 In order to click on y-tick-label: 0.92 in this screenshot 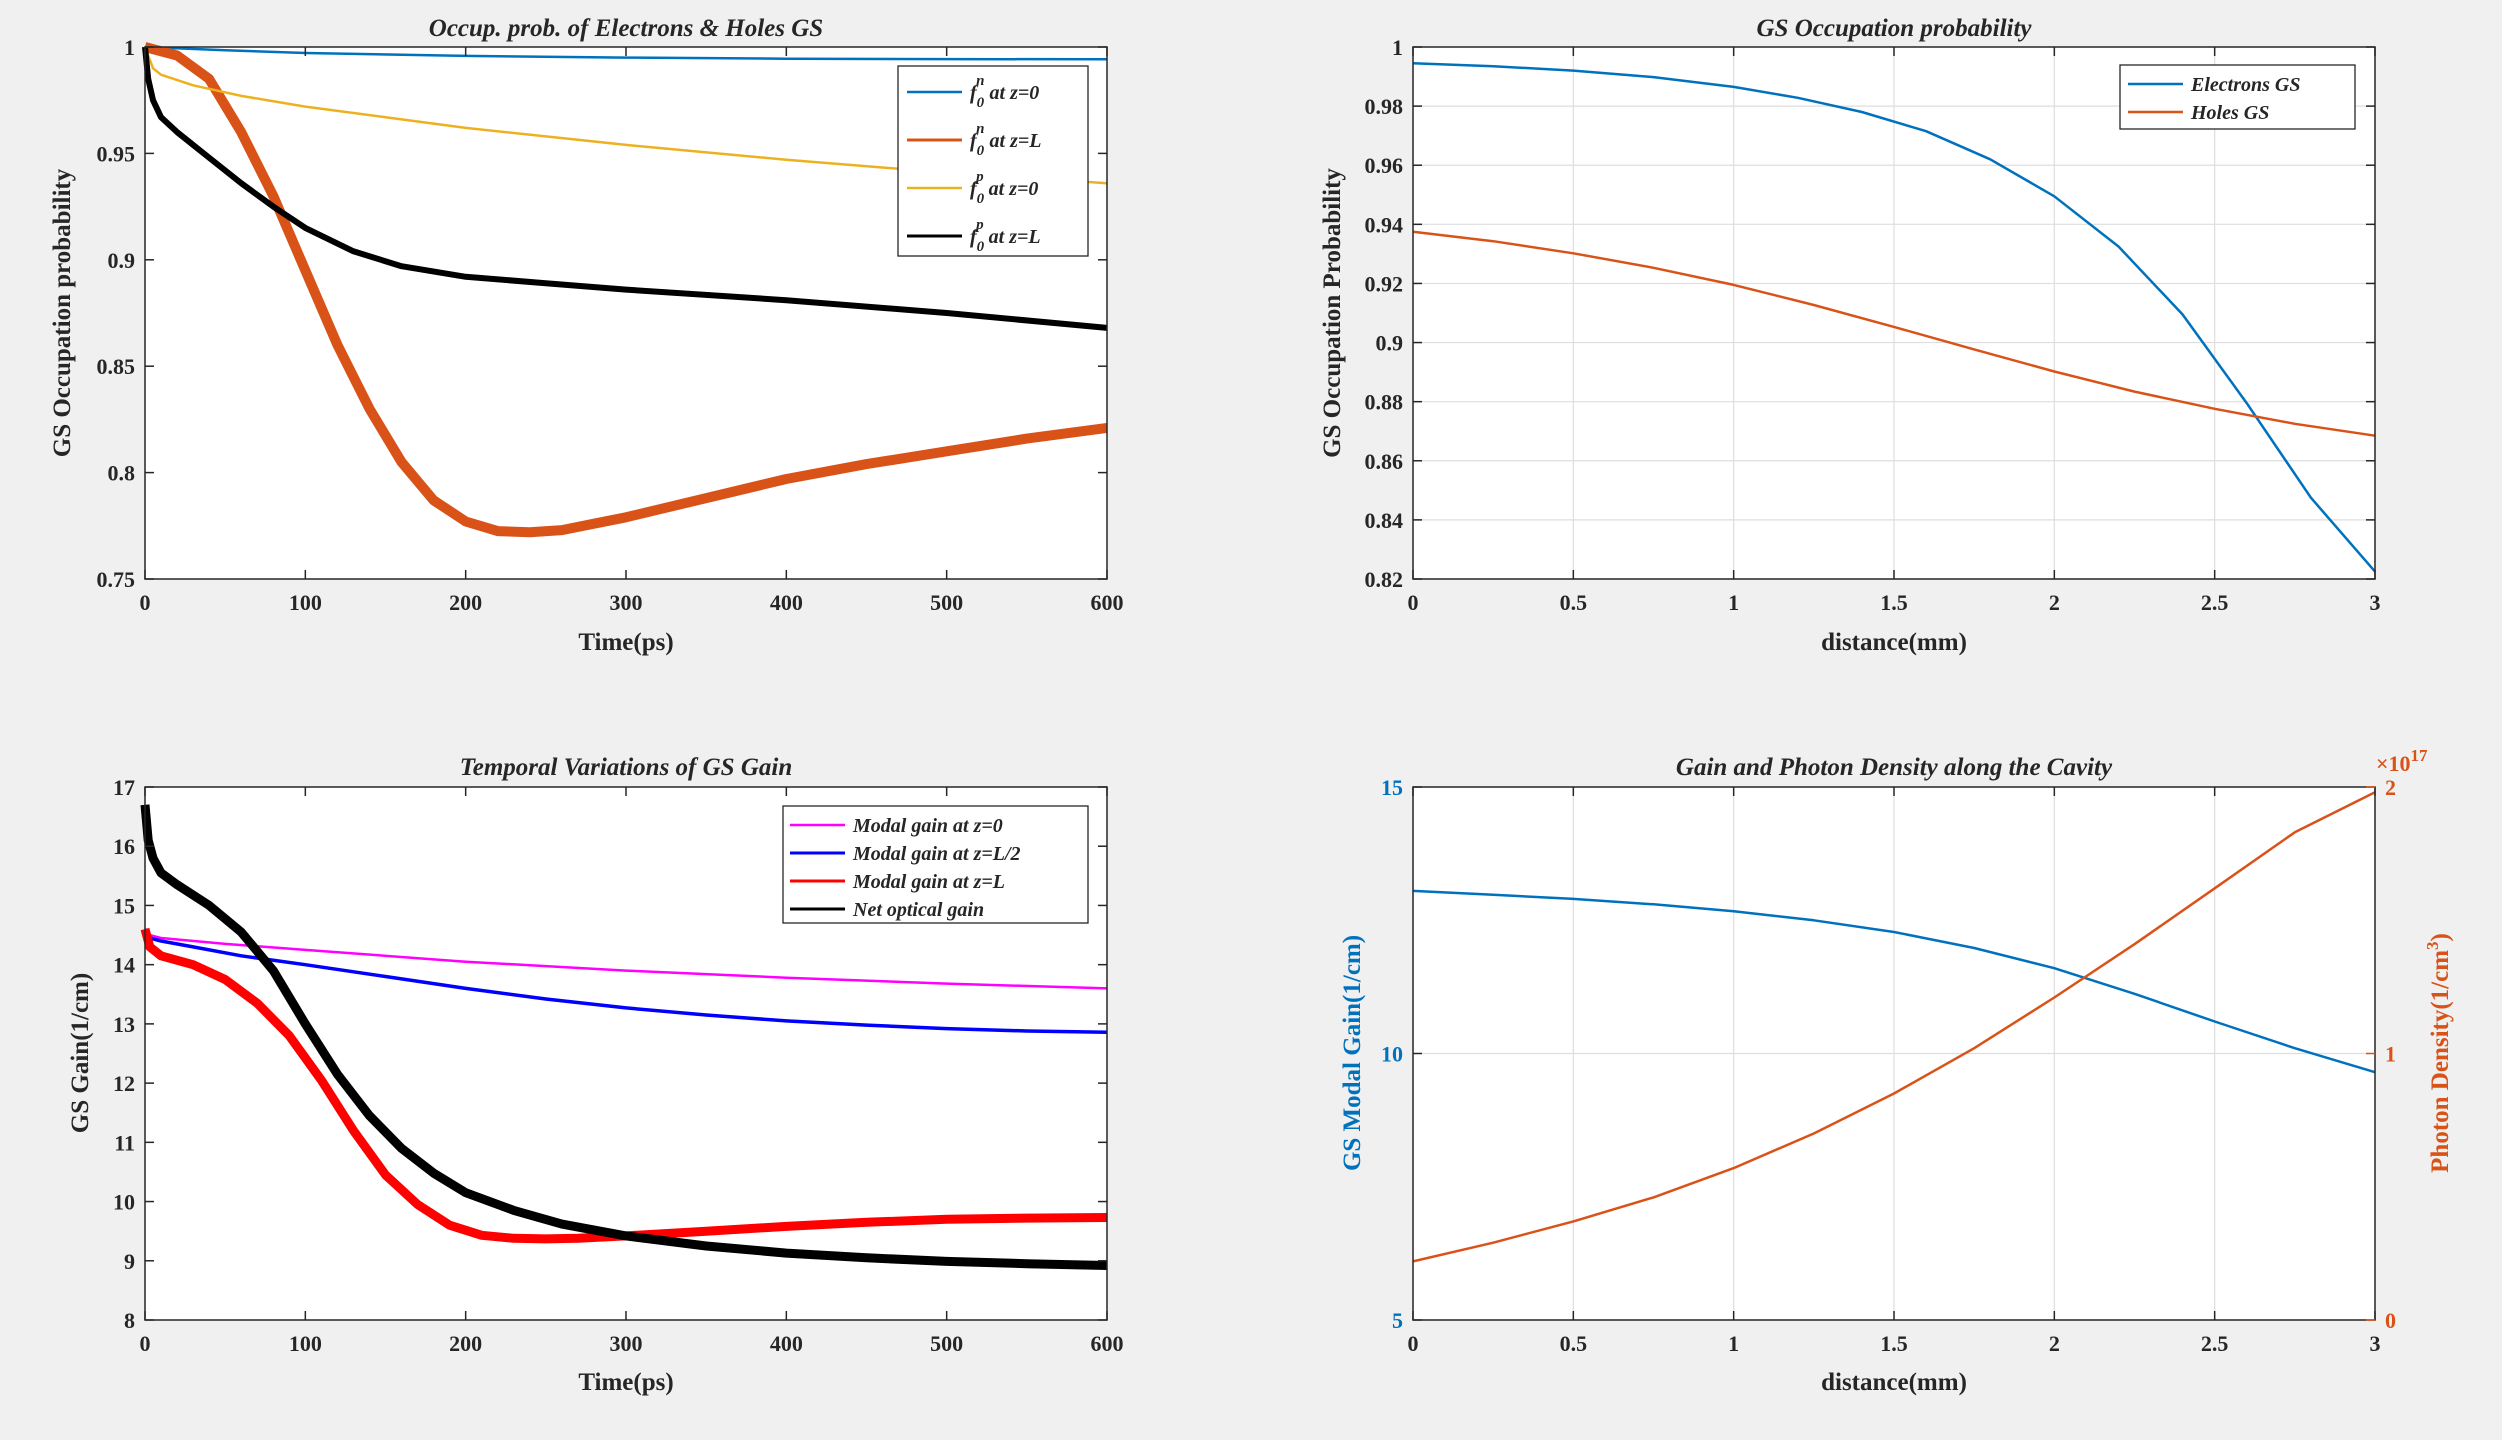, I will do `click(1384, 283)`.